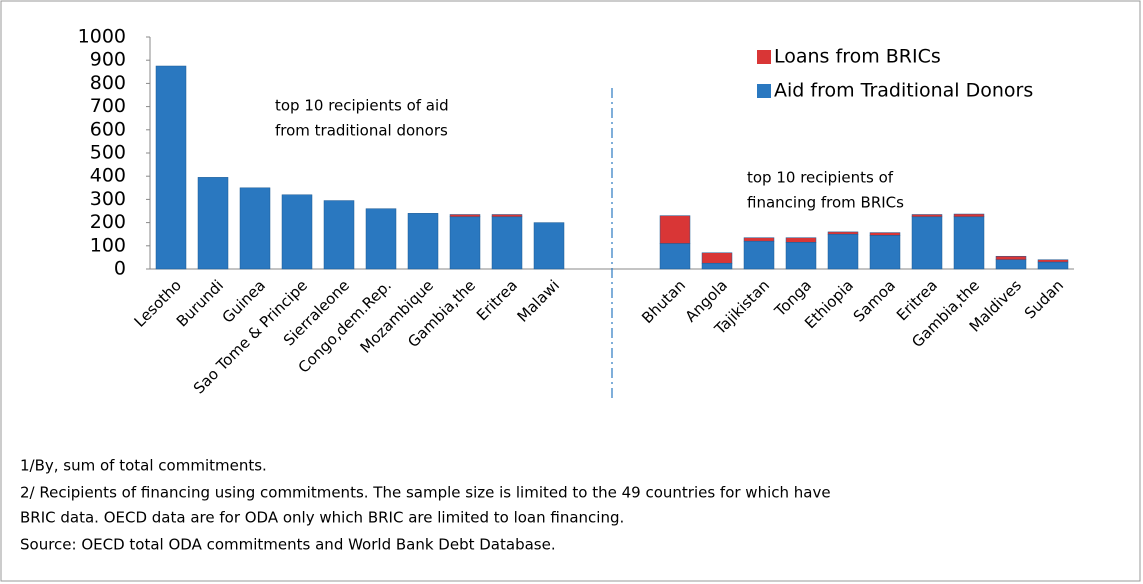 This screenshot has width=1143, height=584. What do you see at coordinates (108, 199) in the screenshot?
I see `y-tick-label: 300` at bounding box center [108, 199].